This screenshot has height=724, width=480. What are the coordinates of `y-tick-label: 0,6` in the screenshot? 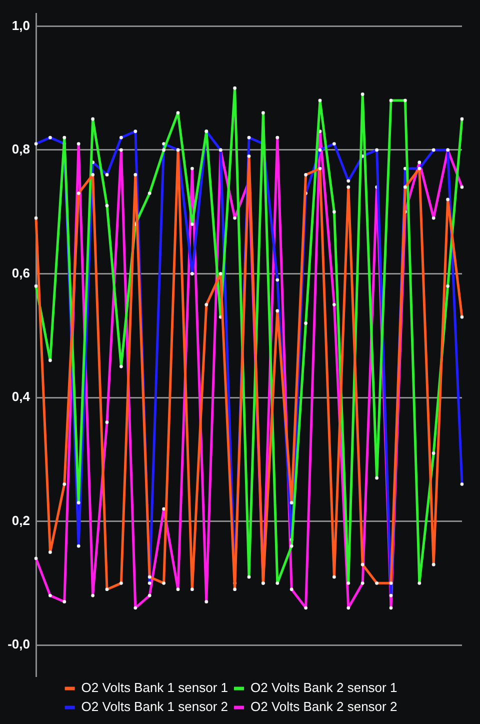 It's located at (21, 272).